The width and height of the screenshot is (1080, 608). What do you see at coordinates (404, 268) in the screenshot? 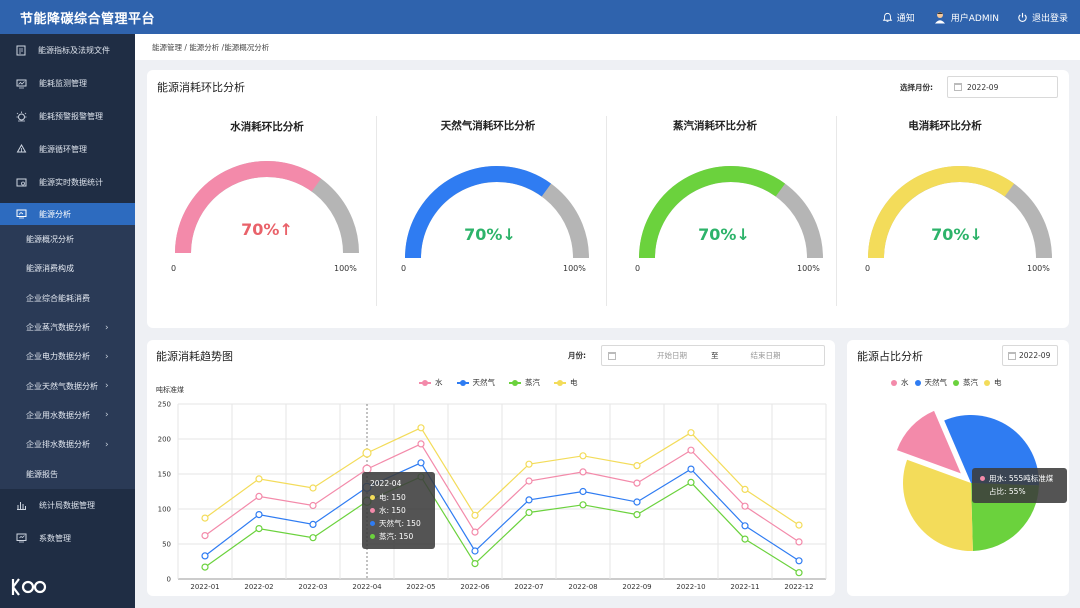
I see `gauge-min-label: 0` at bounding box center [404, 268].